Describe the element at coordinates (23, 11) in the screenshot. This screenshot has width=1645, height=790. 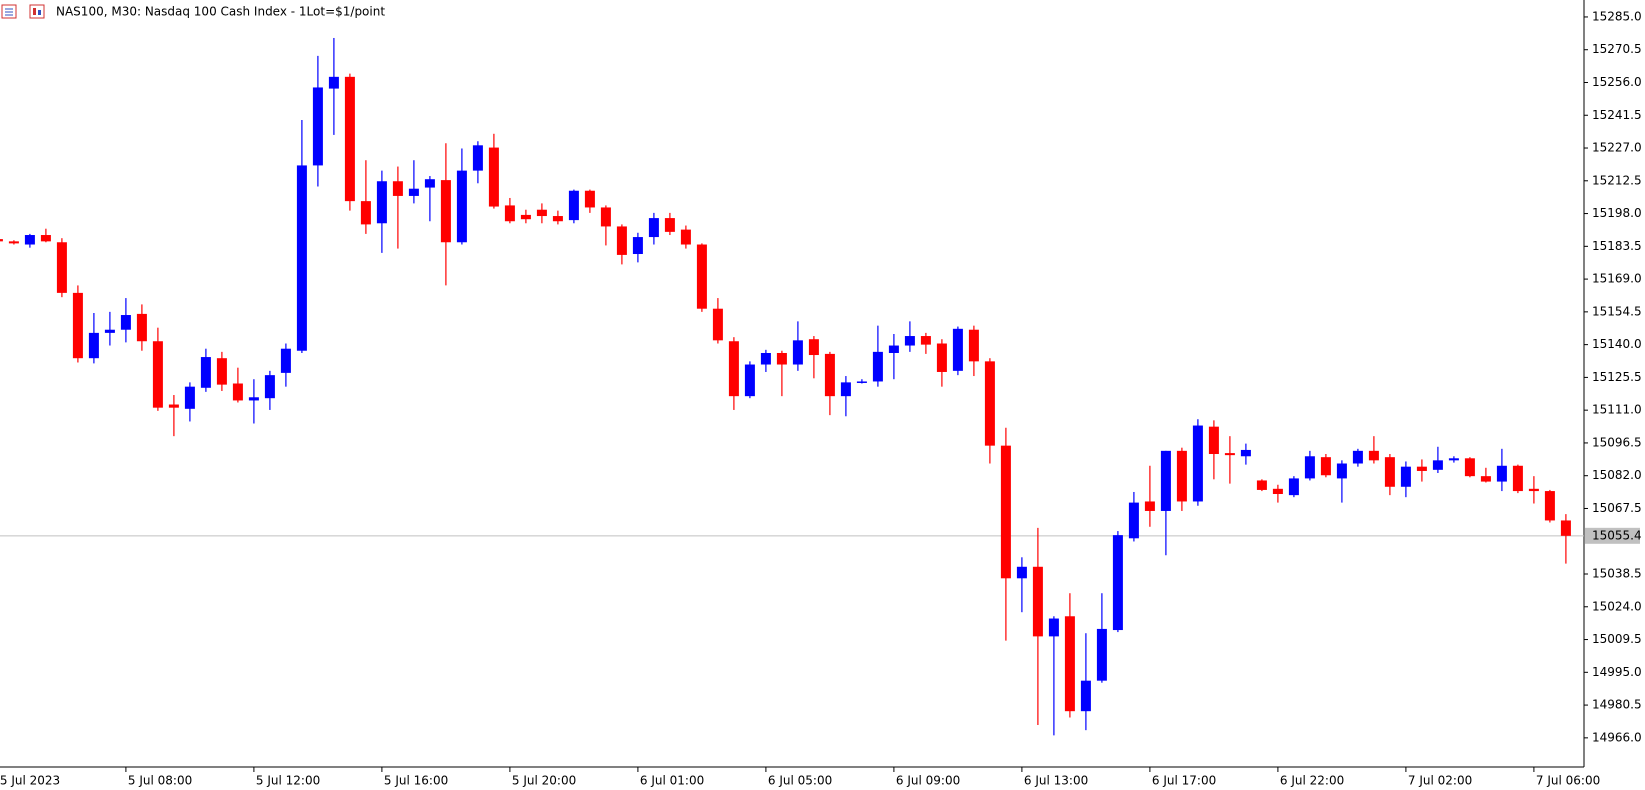
I see `title-icons` at that location.